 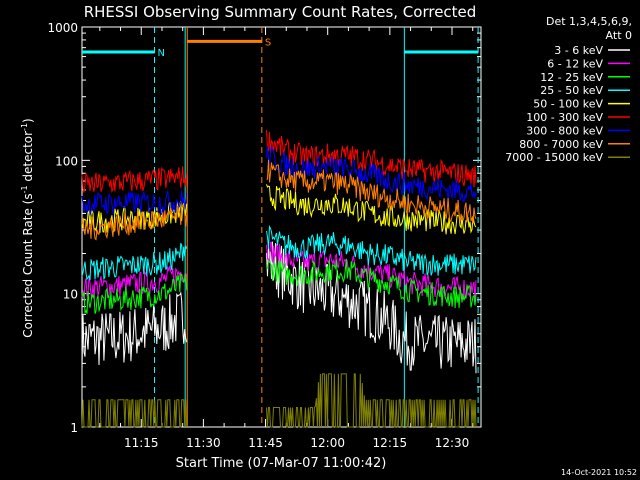 I want to click on x-axis-label: Start Time (07-Mar-07 11:00:42), so click(x=281, y=463).